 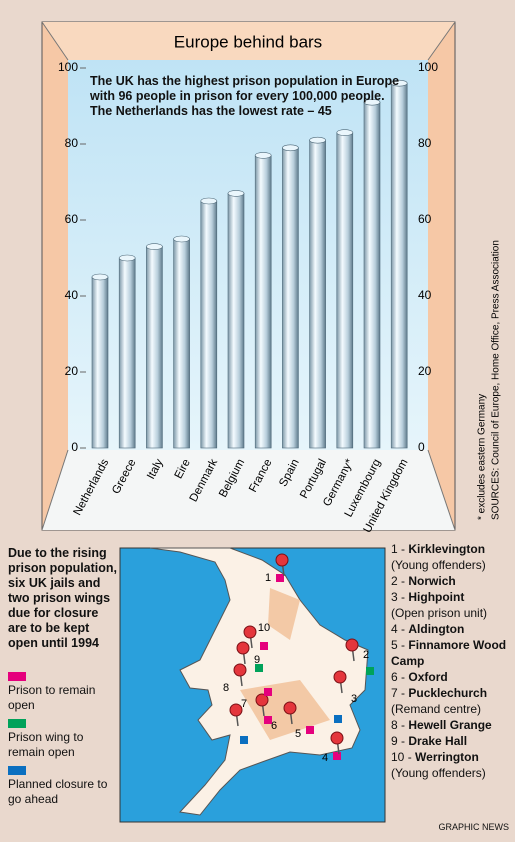 What do you see at coordinates (366, 655) in the screenshot?
I see `pin-number: 2` at bounding box center [366, 655].